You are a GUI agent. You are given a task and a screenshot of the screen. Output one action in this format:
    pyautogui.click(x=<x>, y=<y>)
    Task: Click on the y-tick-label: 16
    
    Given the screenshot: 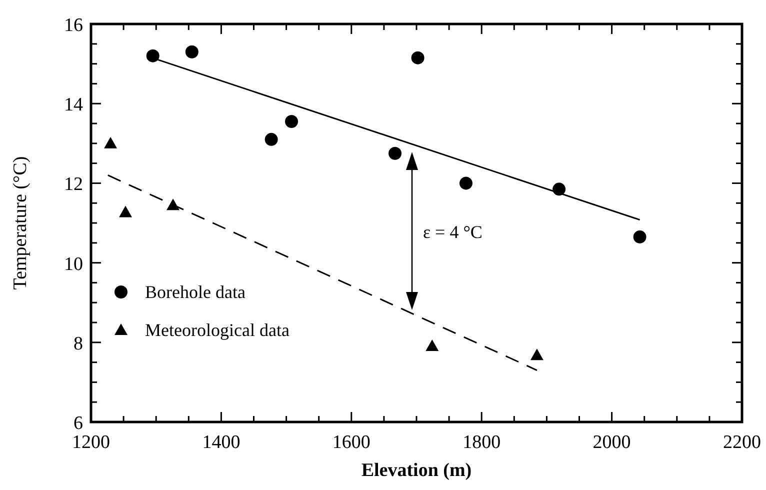 What is the action you would take?
    pyautogui.click(x=73, y=25)
    